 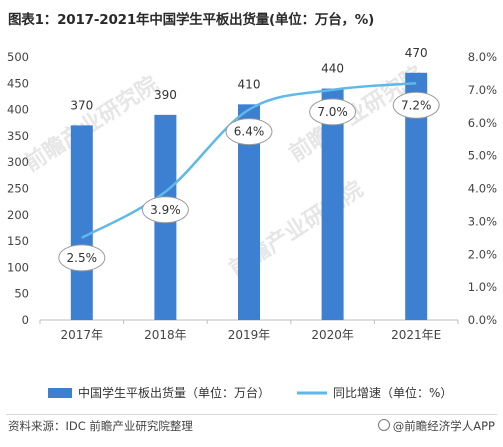 What do you see at coordinates (60, 393) in the screenshot?
I see `legend-bar-swatch` at bounding box center [60, 393].